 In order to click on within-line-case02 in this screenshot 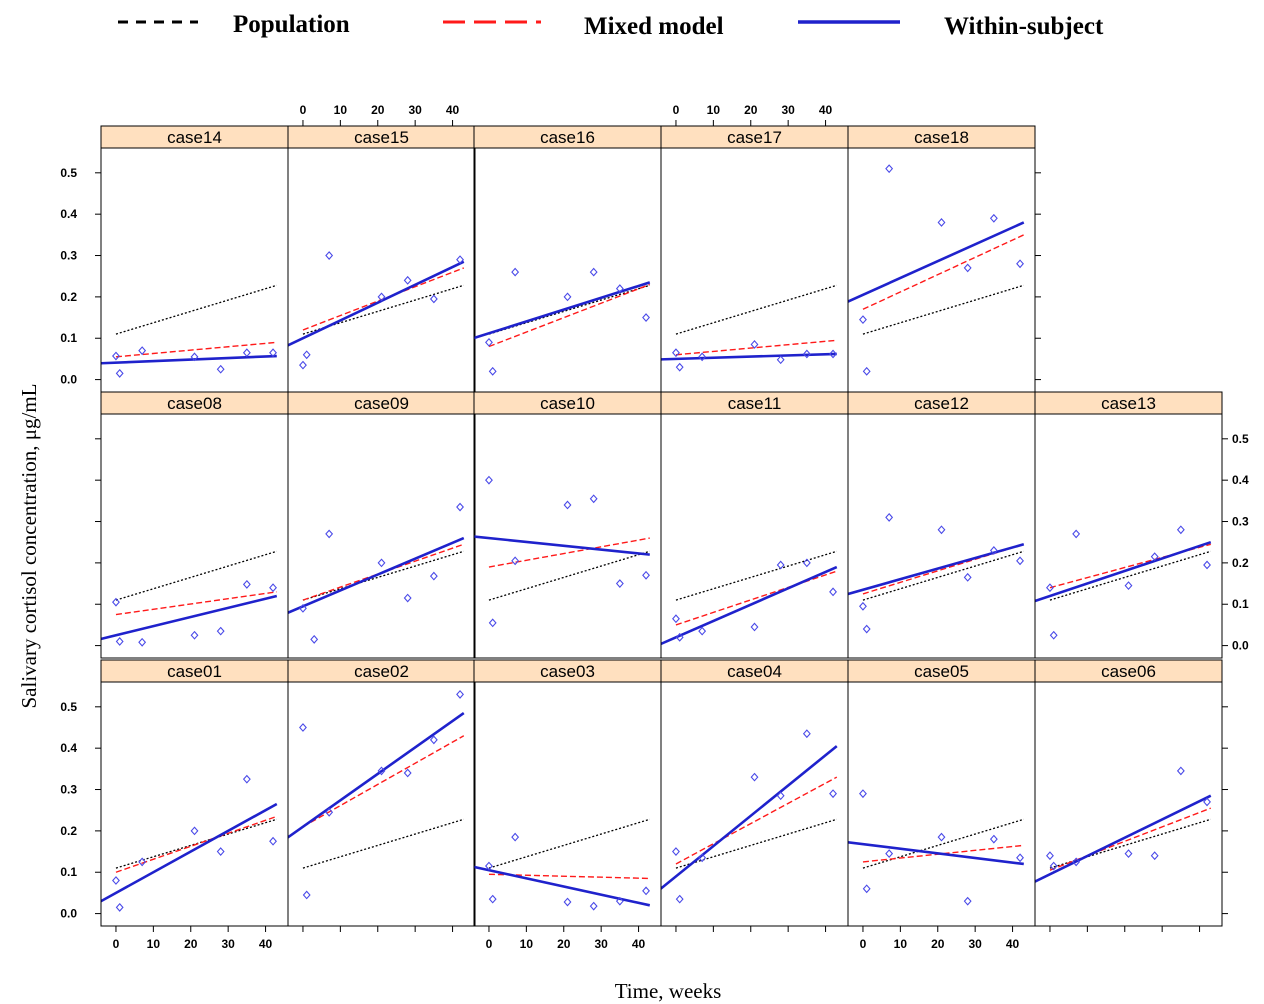, I will do `click(376, 775)`.